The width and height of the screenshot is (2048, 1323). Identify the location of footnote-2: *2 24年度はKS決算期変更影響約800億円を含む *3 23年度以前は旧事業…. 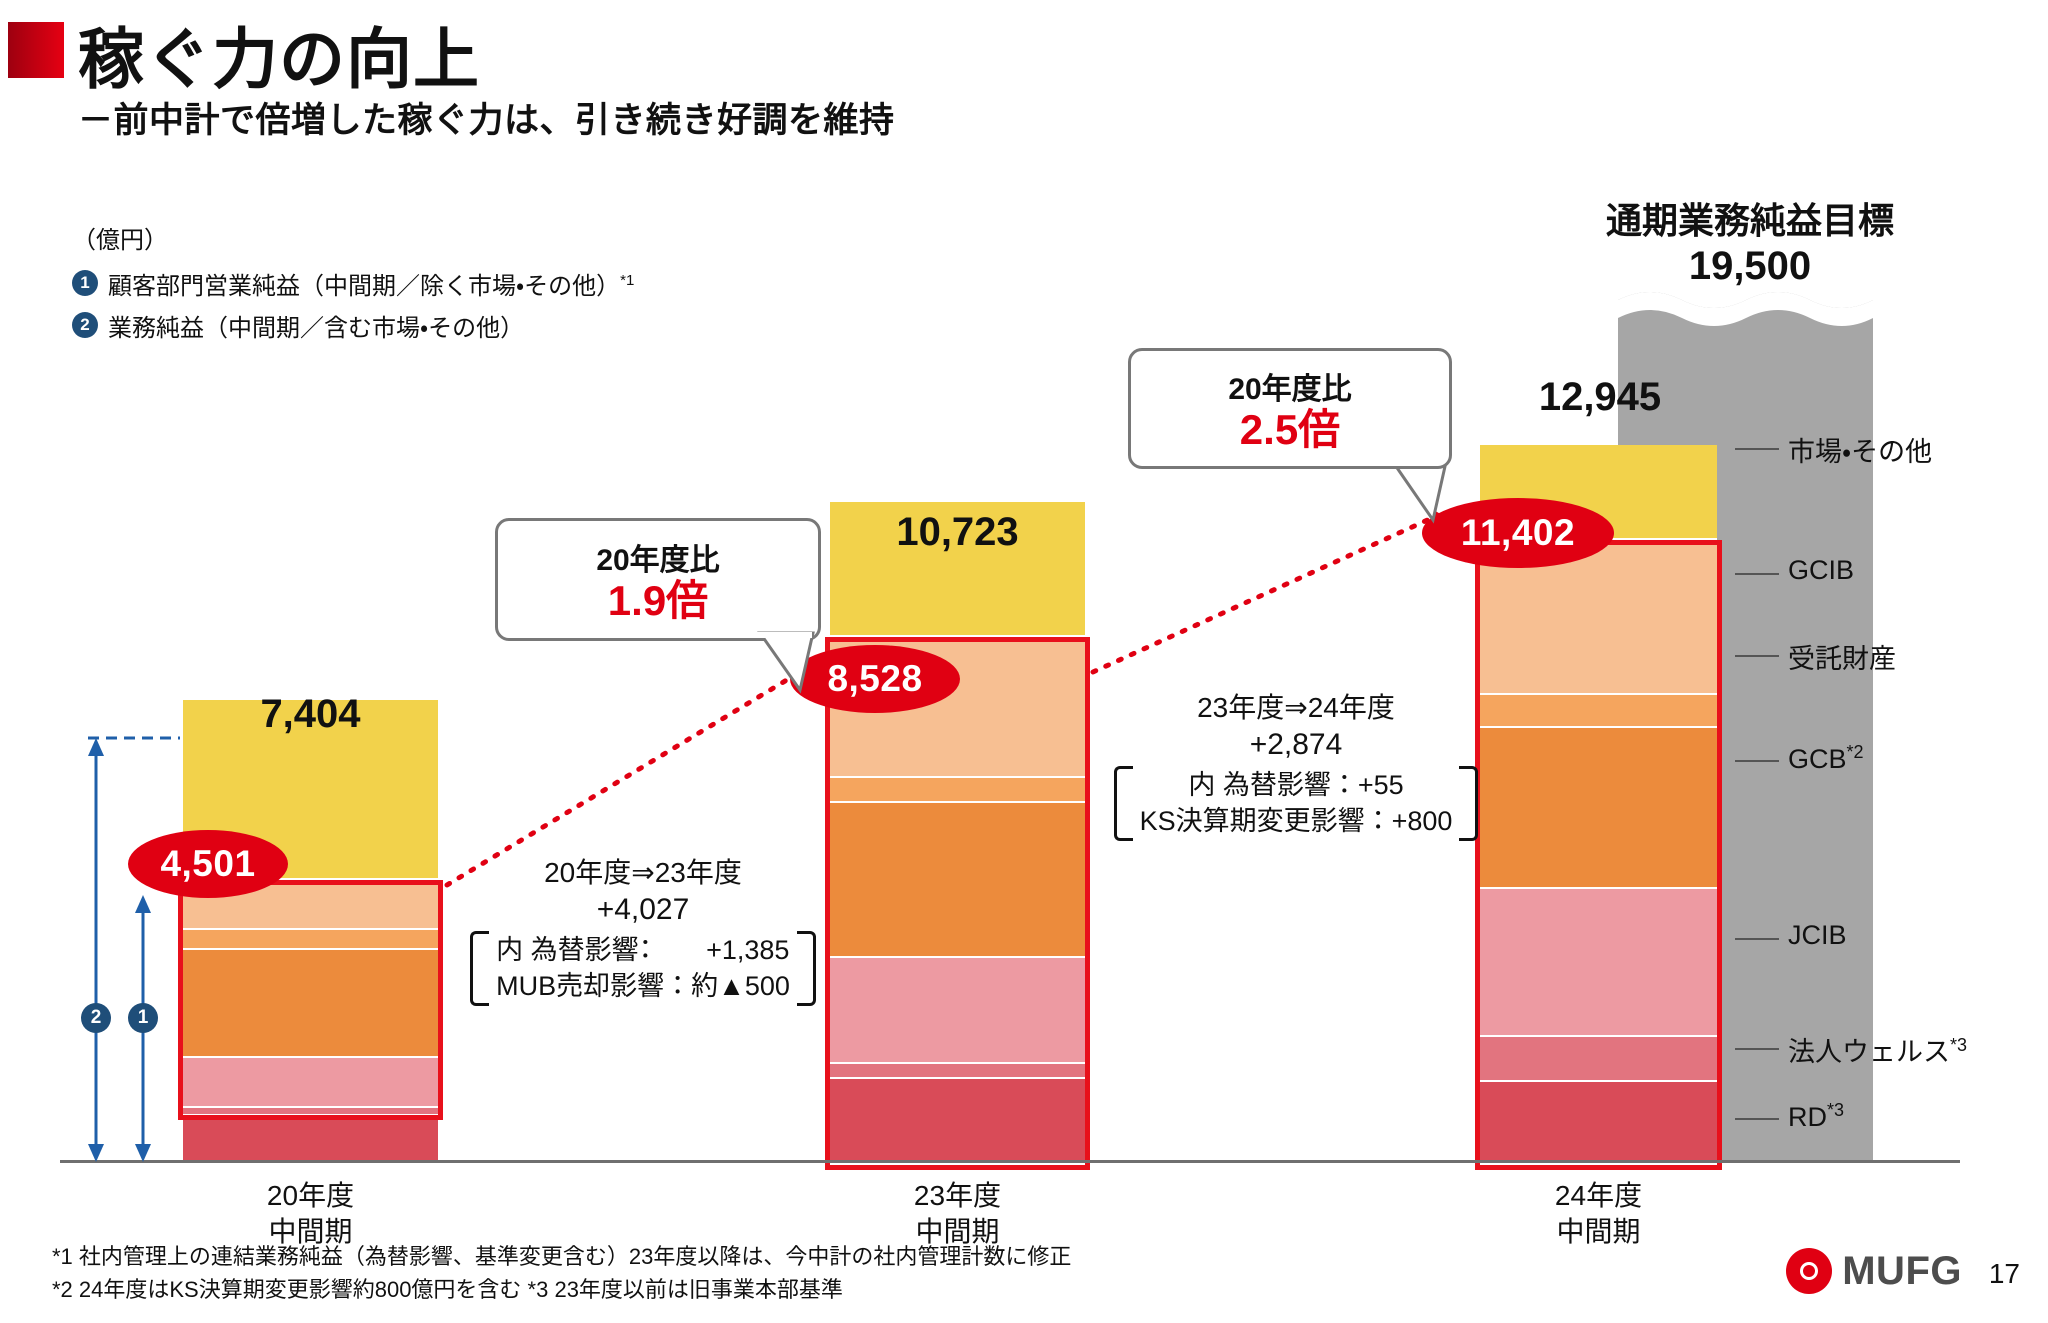
(447, 1289).